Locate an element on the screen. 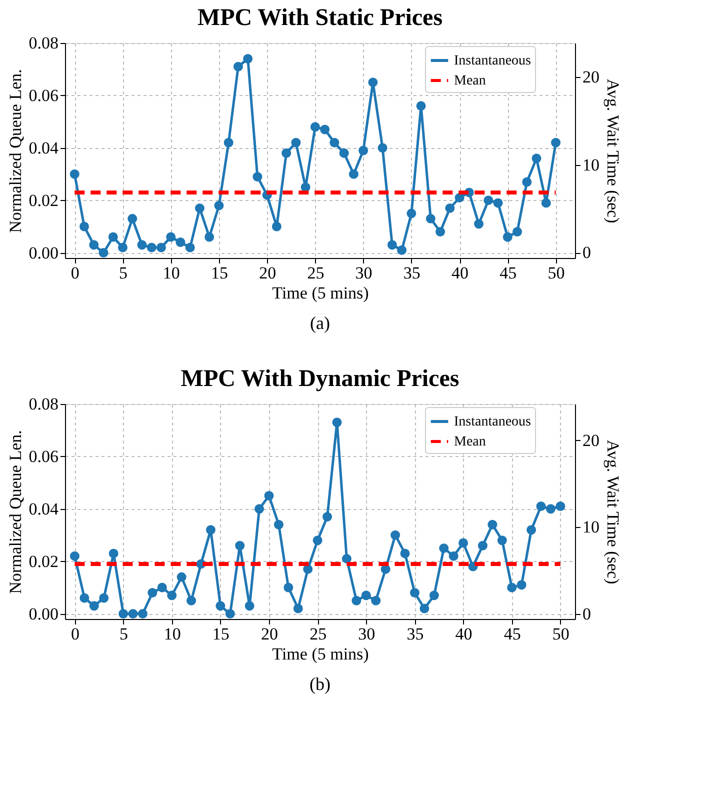  y-axis-title: Normalized Queue Len. is located at coordinates (15, 512).